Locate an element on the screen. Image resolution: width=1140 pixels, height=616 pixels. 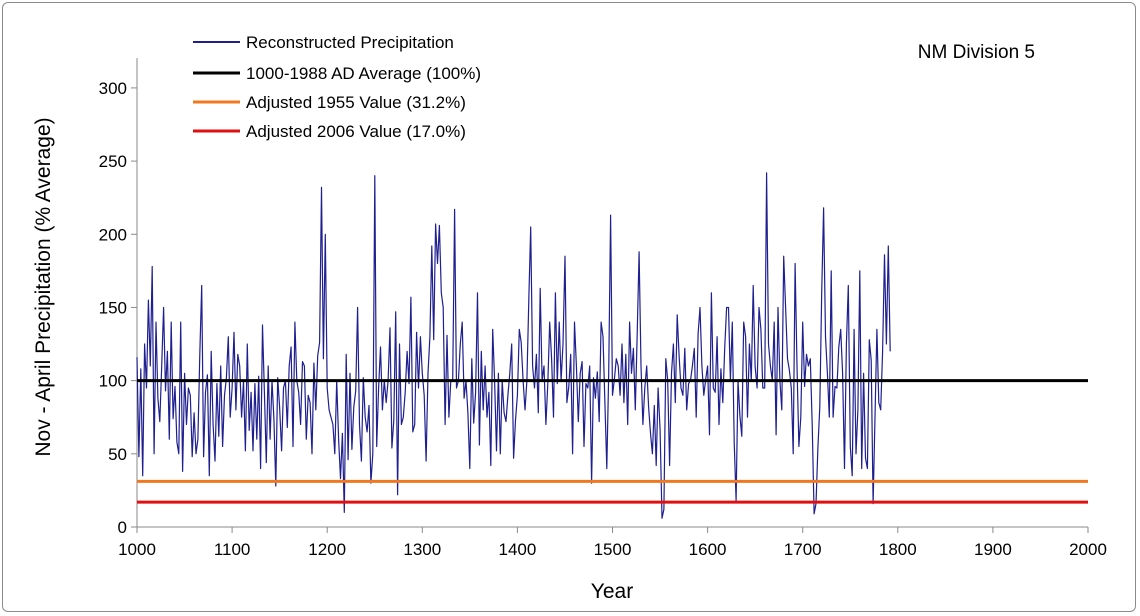
legend-label-reconstructed: Reconstructed Precipitation is located at coordinates (350, 42).